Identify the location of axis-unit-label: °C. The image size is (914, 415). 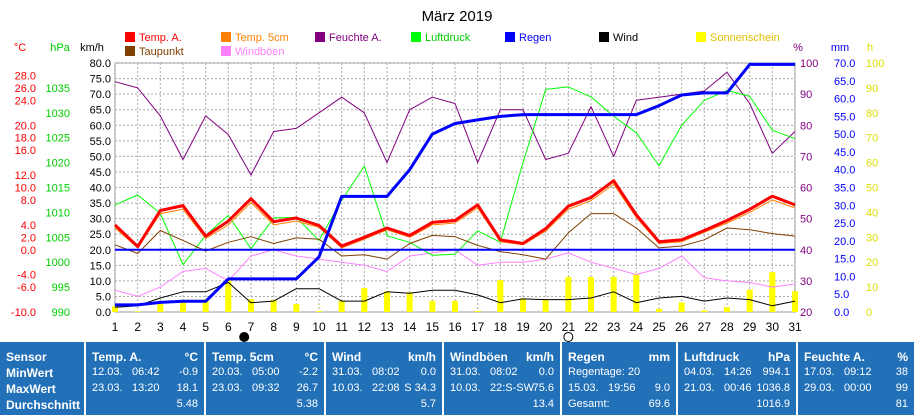
(20, 48).